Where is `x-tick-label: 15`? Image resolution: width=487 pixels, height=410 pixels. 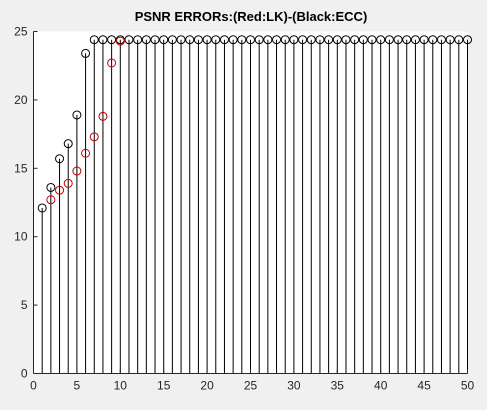 x-tick-label: 15 is located at coordinates (164, 386).